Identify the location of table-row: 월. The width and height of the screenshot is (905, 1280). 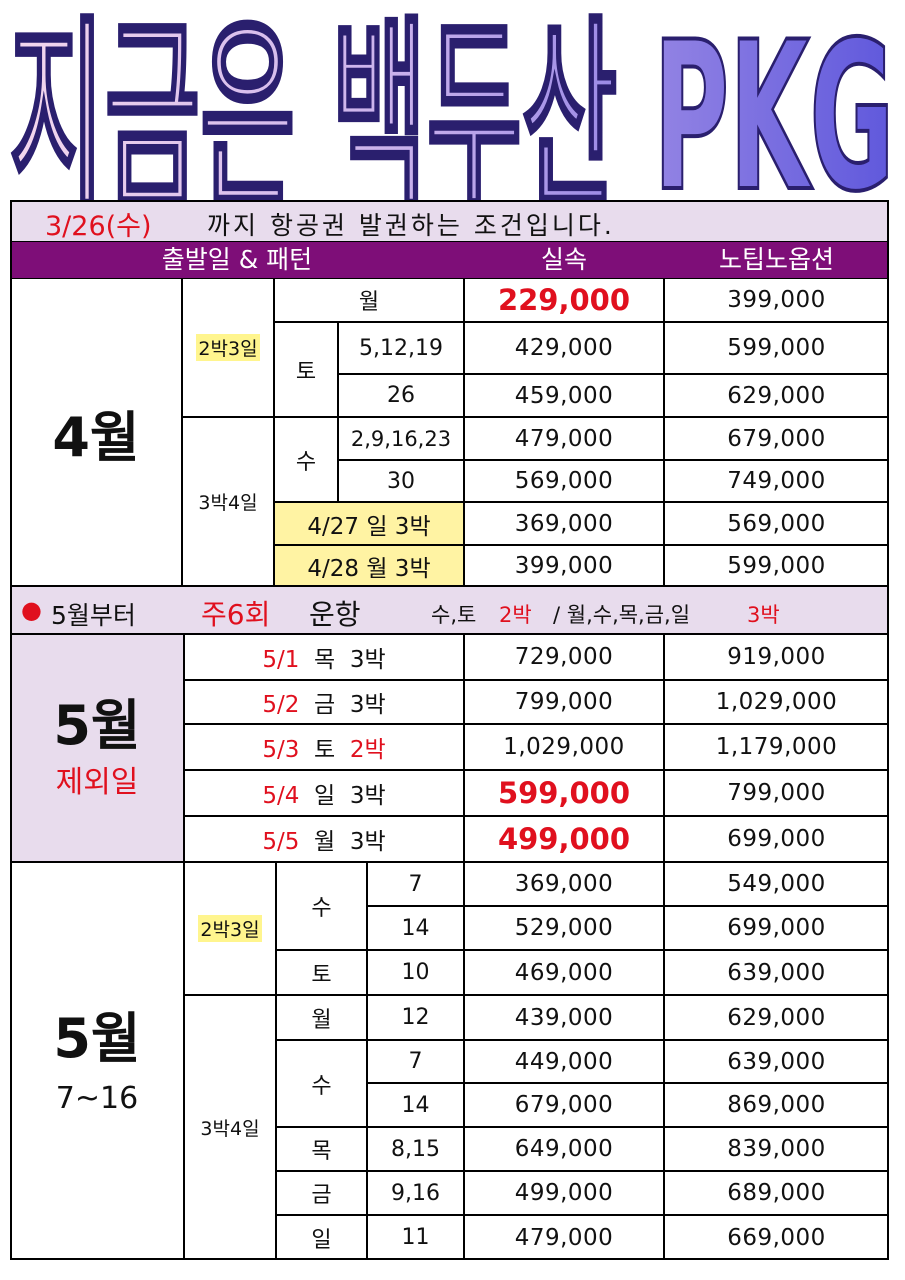
(369, 300).